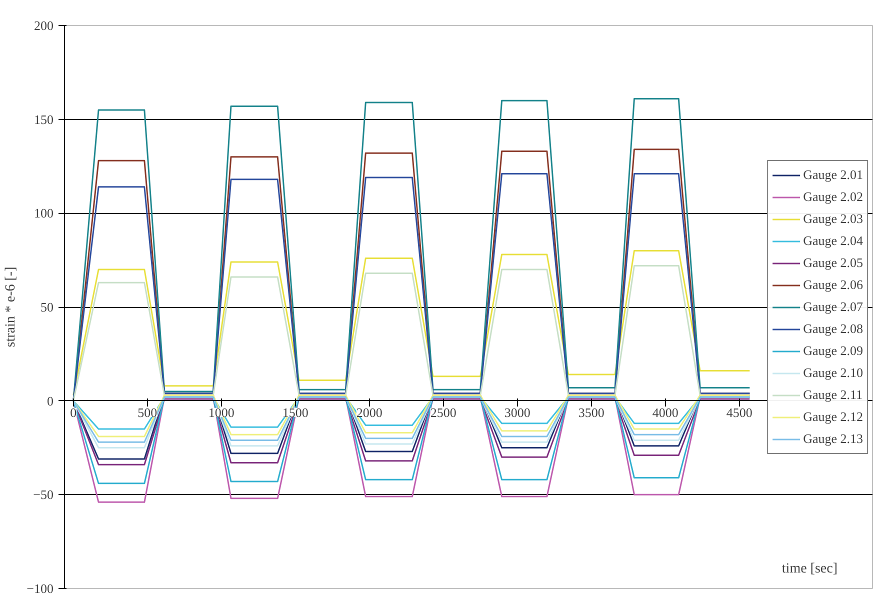  I want to click on legend-label: Gauge 2.06, so click(833, 284).